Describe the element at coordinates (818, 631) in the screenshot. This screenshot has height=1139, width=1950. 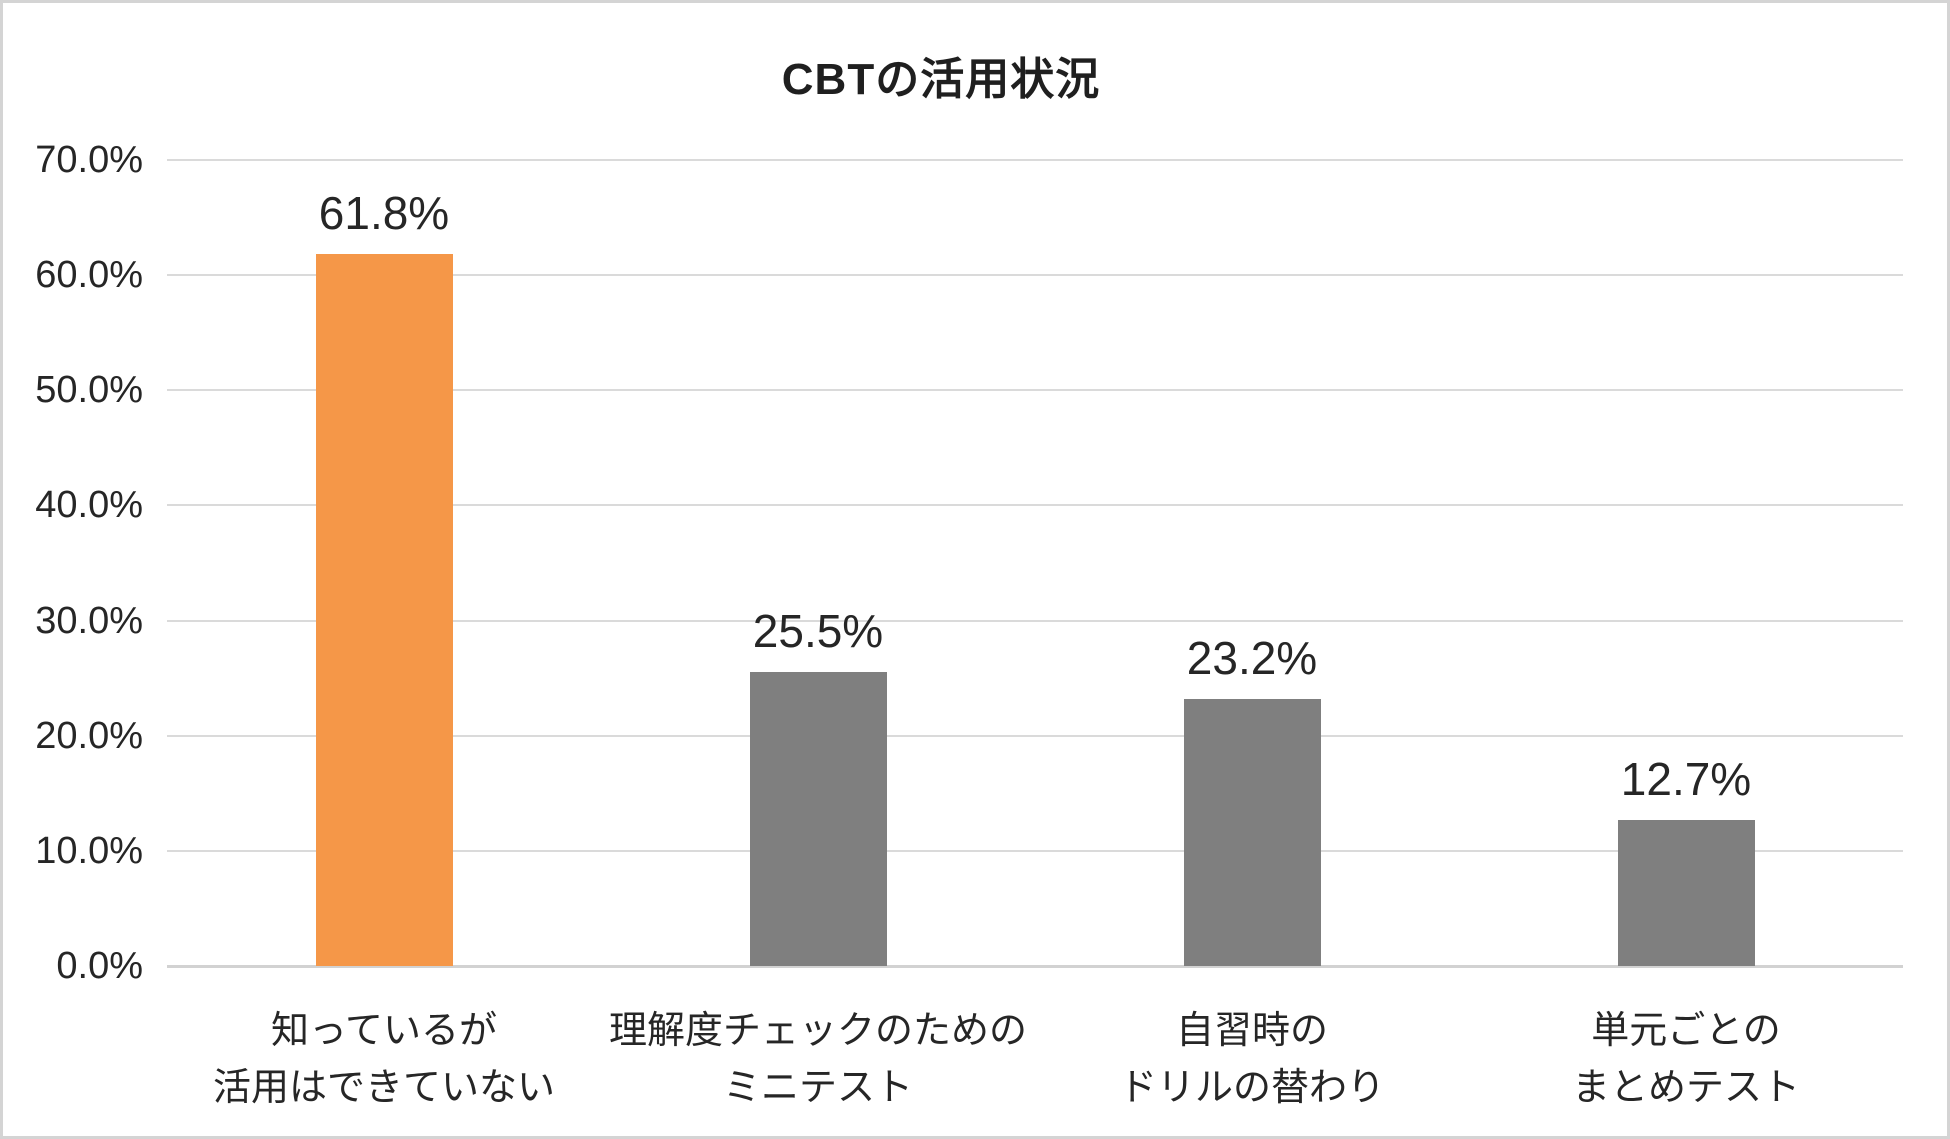
I see `bar-value-label: 25.5%` at that location.